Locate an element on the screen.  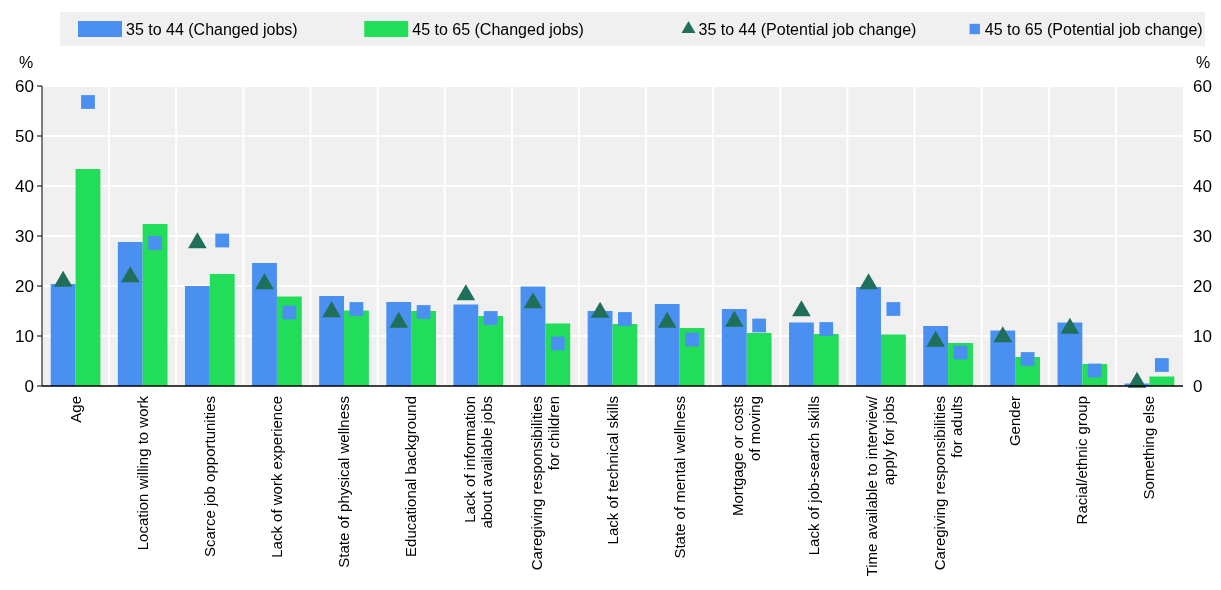
x-tick-label: Scarce job opportunities is located at coordinates (209, 476).